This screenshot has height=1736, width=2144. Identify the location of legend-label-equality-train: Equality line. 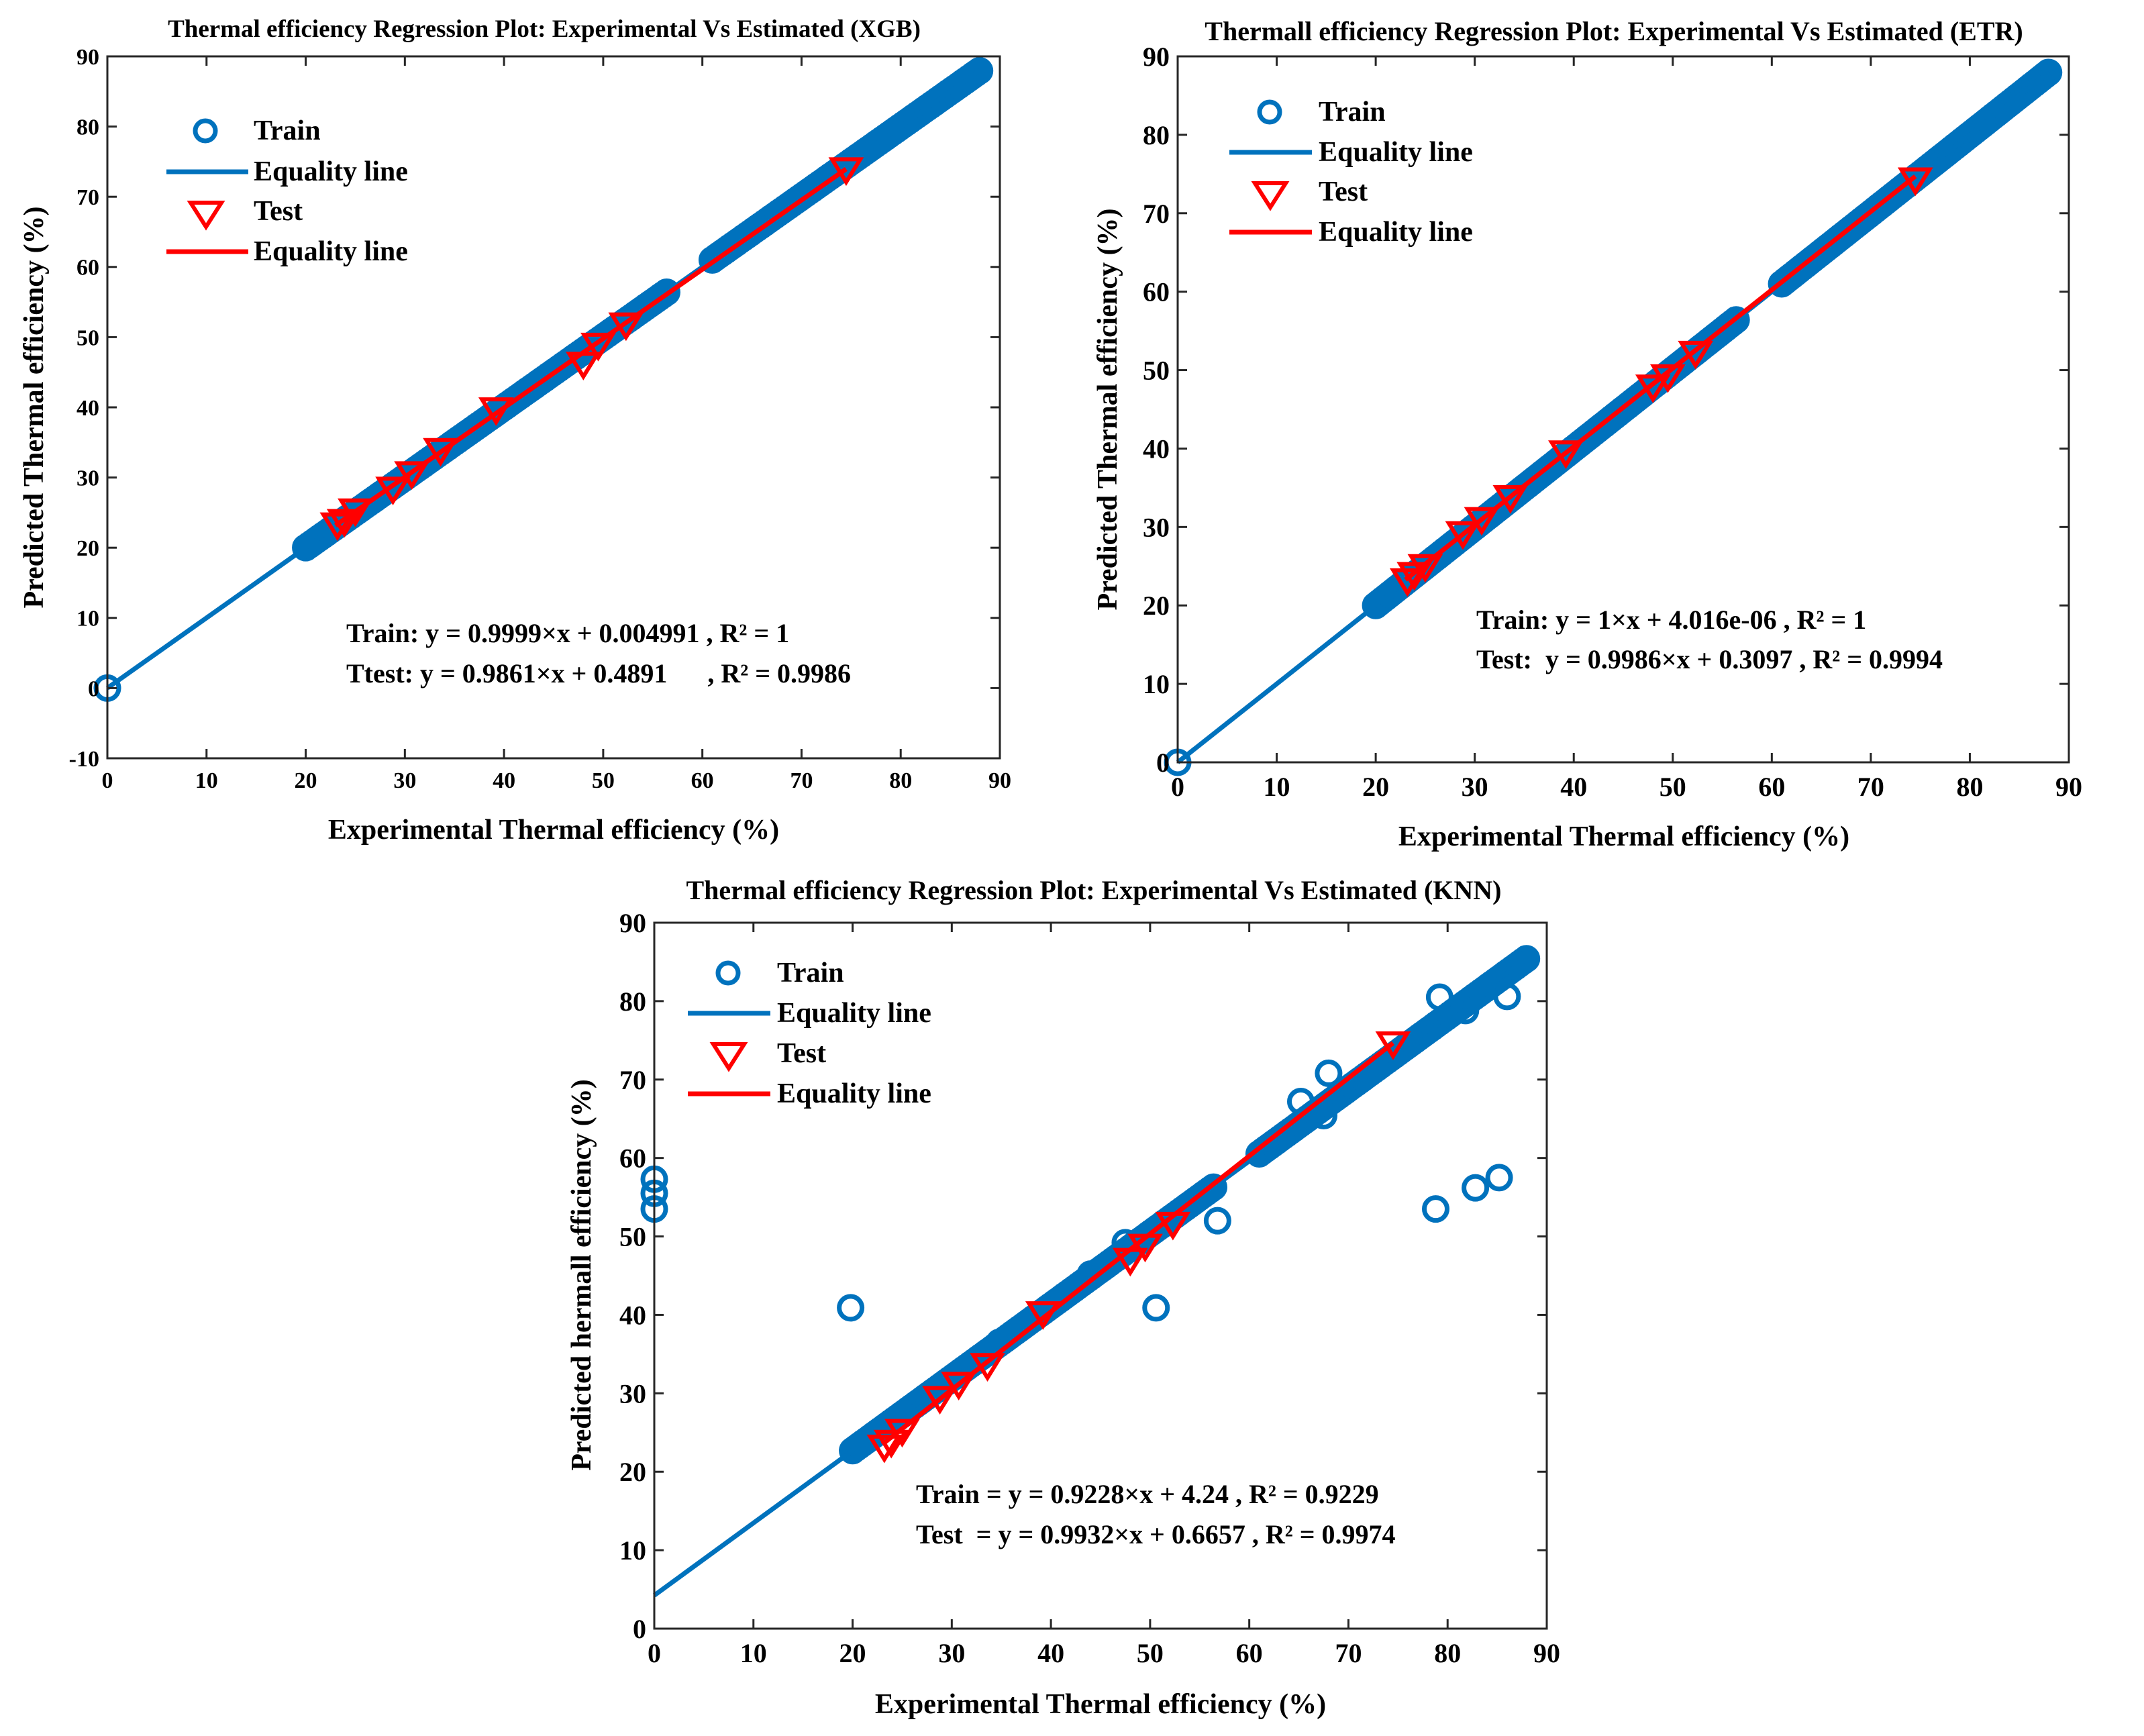
(854, 1013).